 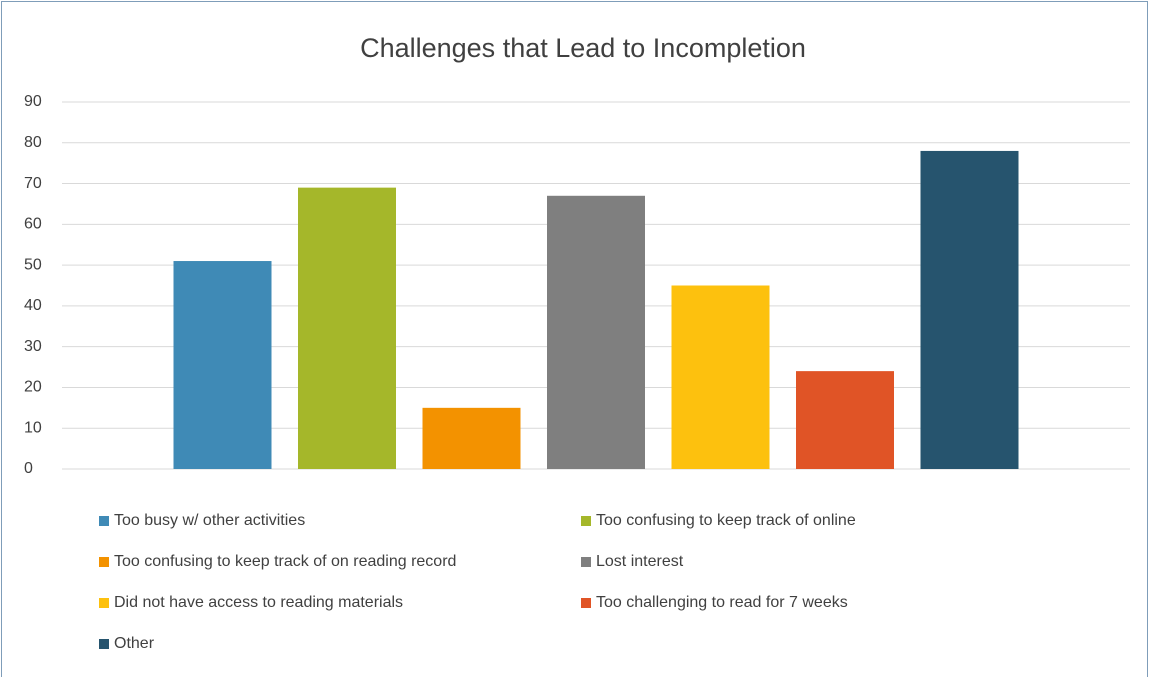 I want to click on y-tick-label: 50, so click(x=33, y=264).